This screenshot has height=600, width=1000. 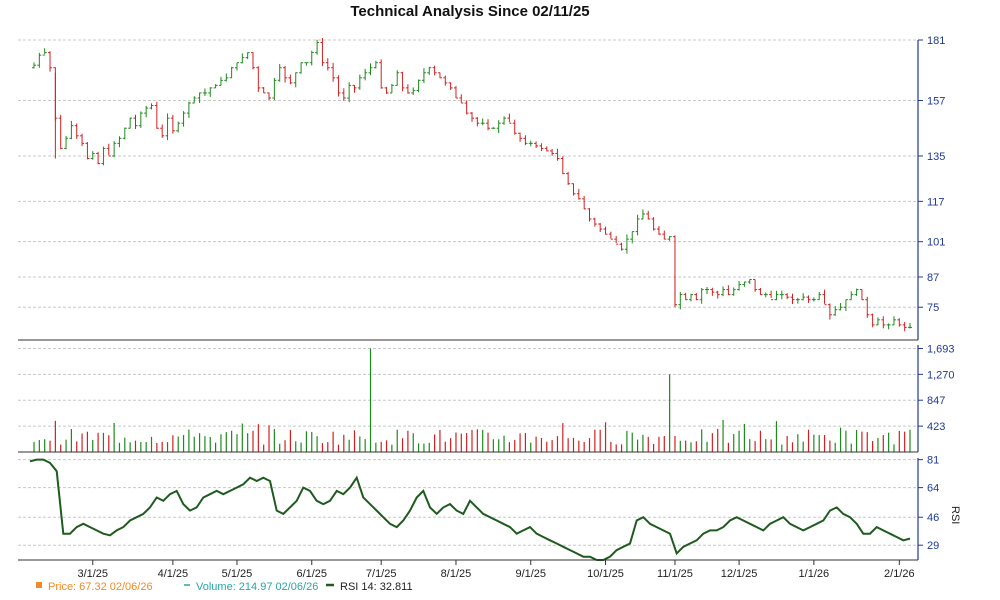 What do you see at coordinates (936, 202) in the screenshot?
I see `price-tick-label: 117` at bounding box center [936, 202].